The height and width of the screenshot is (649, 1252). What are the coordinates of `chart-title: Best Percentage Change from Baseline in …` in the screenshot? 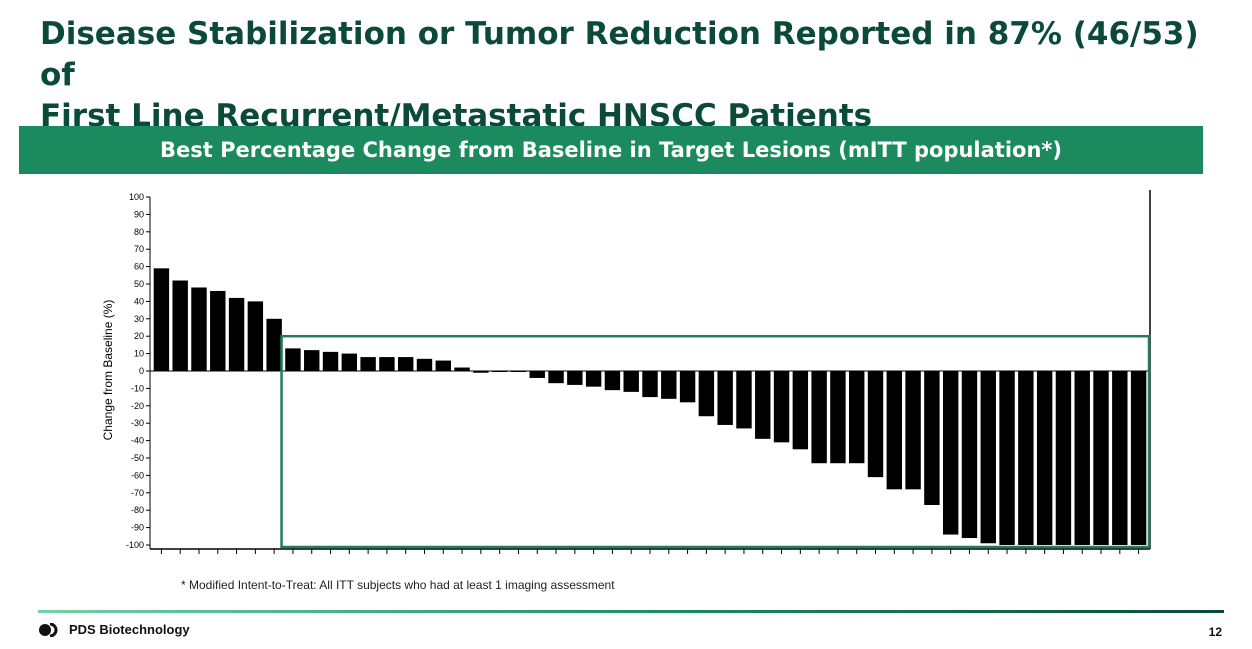 It's located at (610, 150).